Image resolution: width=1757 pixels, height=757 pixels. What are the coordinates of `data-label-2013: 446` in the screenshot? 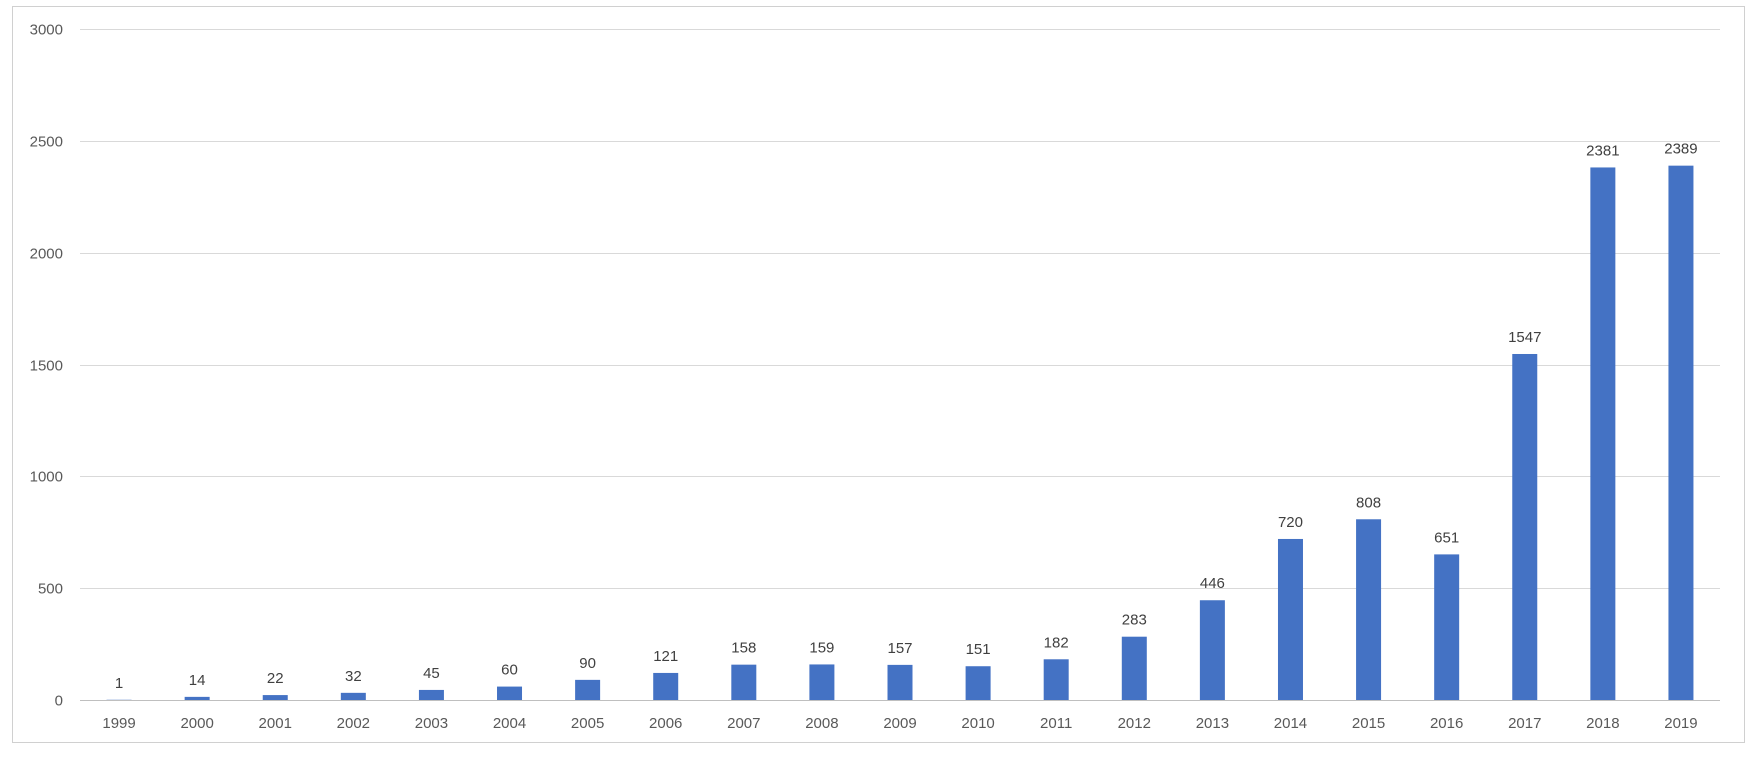 It's located at (1212, 583).